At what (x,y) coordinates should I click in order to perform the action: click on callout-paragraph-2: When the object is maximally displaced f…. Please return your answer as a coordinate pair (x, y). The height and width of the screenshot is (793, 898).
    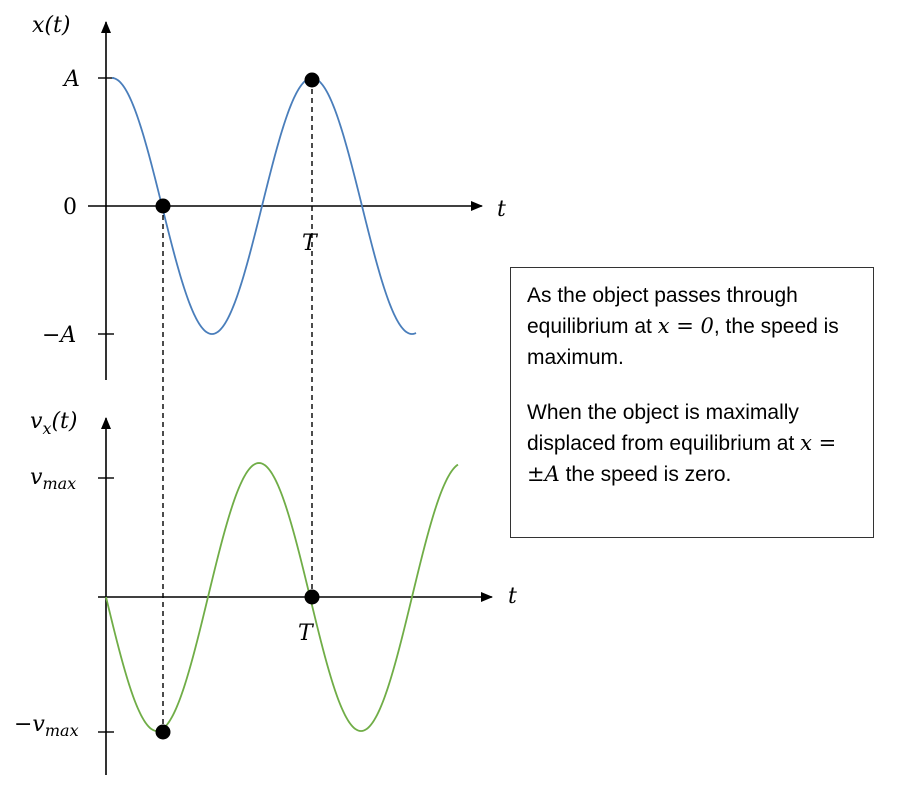
    Looking at the image, I should click on (682, 443).